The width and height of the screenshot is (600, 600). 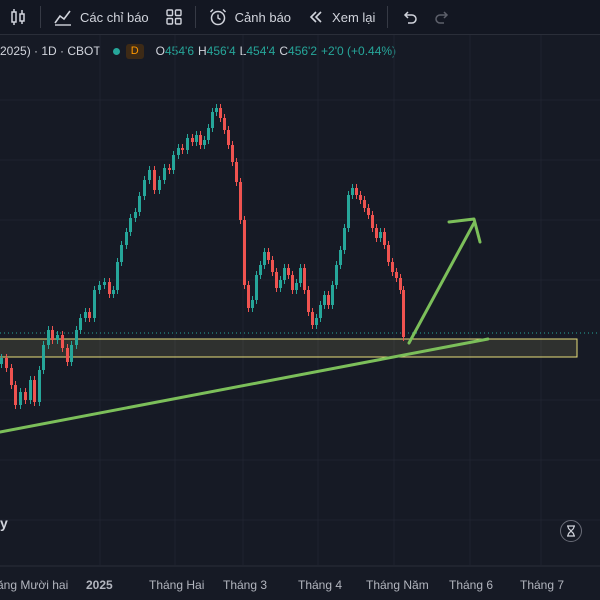 What do you see at coordinates (443, 17) in the screenshot?
I see `redo-button` at bounding box center [443, 17].